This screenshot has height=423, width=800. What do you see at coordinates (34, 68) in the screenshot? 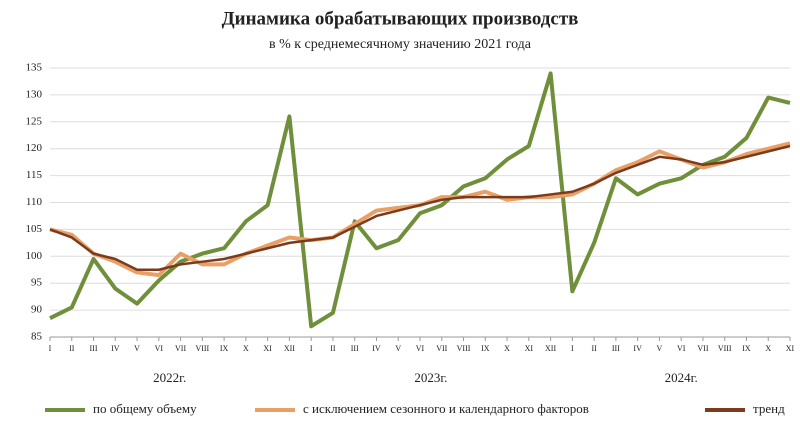
I see `y-tick-label: 135` at bounding box center [34, 68].